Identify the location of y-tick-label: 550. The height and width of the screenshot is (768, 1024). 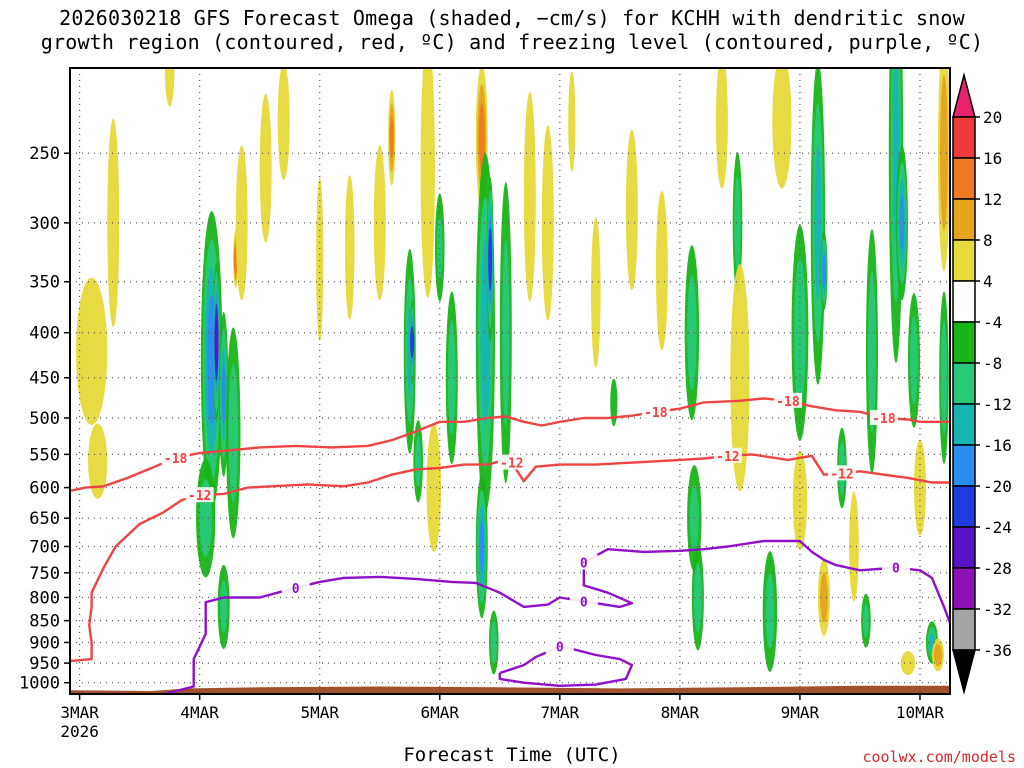
(44, 455).